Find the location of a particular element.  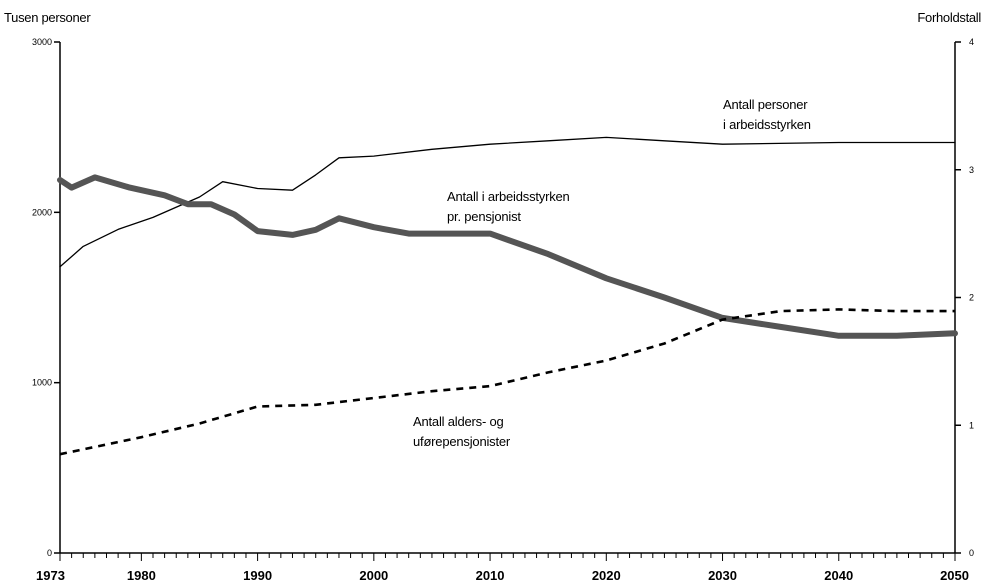

y-axis-right-title: Forholdstall is located at coordinates (949, 17).